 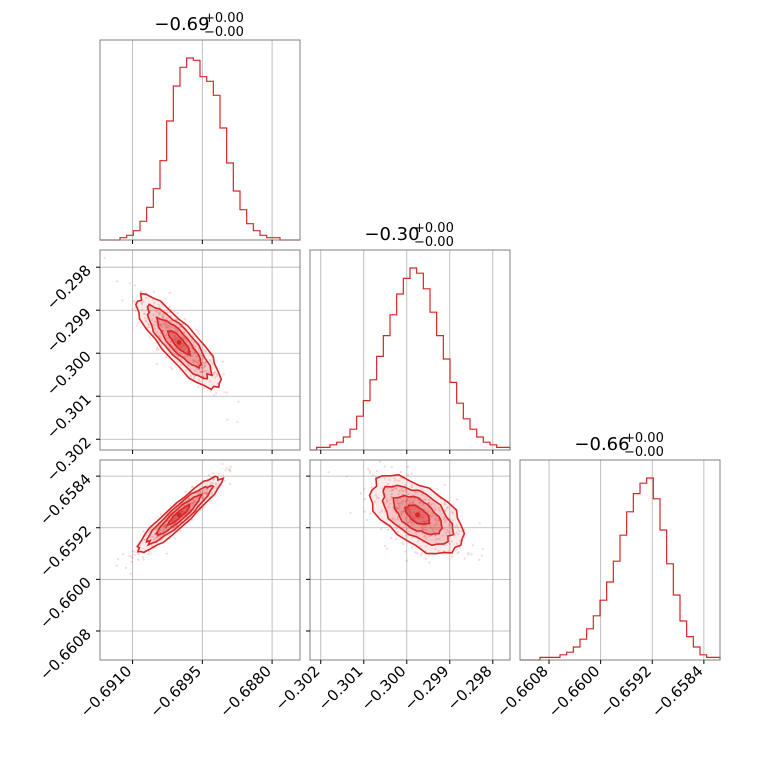 What do you see at coordinates (69, 330) in the screenshot?
I see `y-tick-label: −0.299` at bounding box center [69, 330].